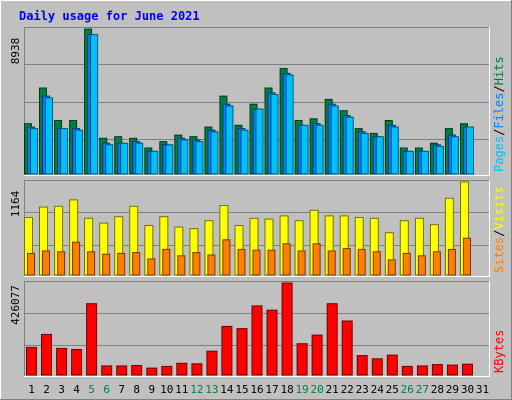  Describe the element at coordinates (499, 154) in the screenshot. I see `legend-entry: Pages` at that location.